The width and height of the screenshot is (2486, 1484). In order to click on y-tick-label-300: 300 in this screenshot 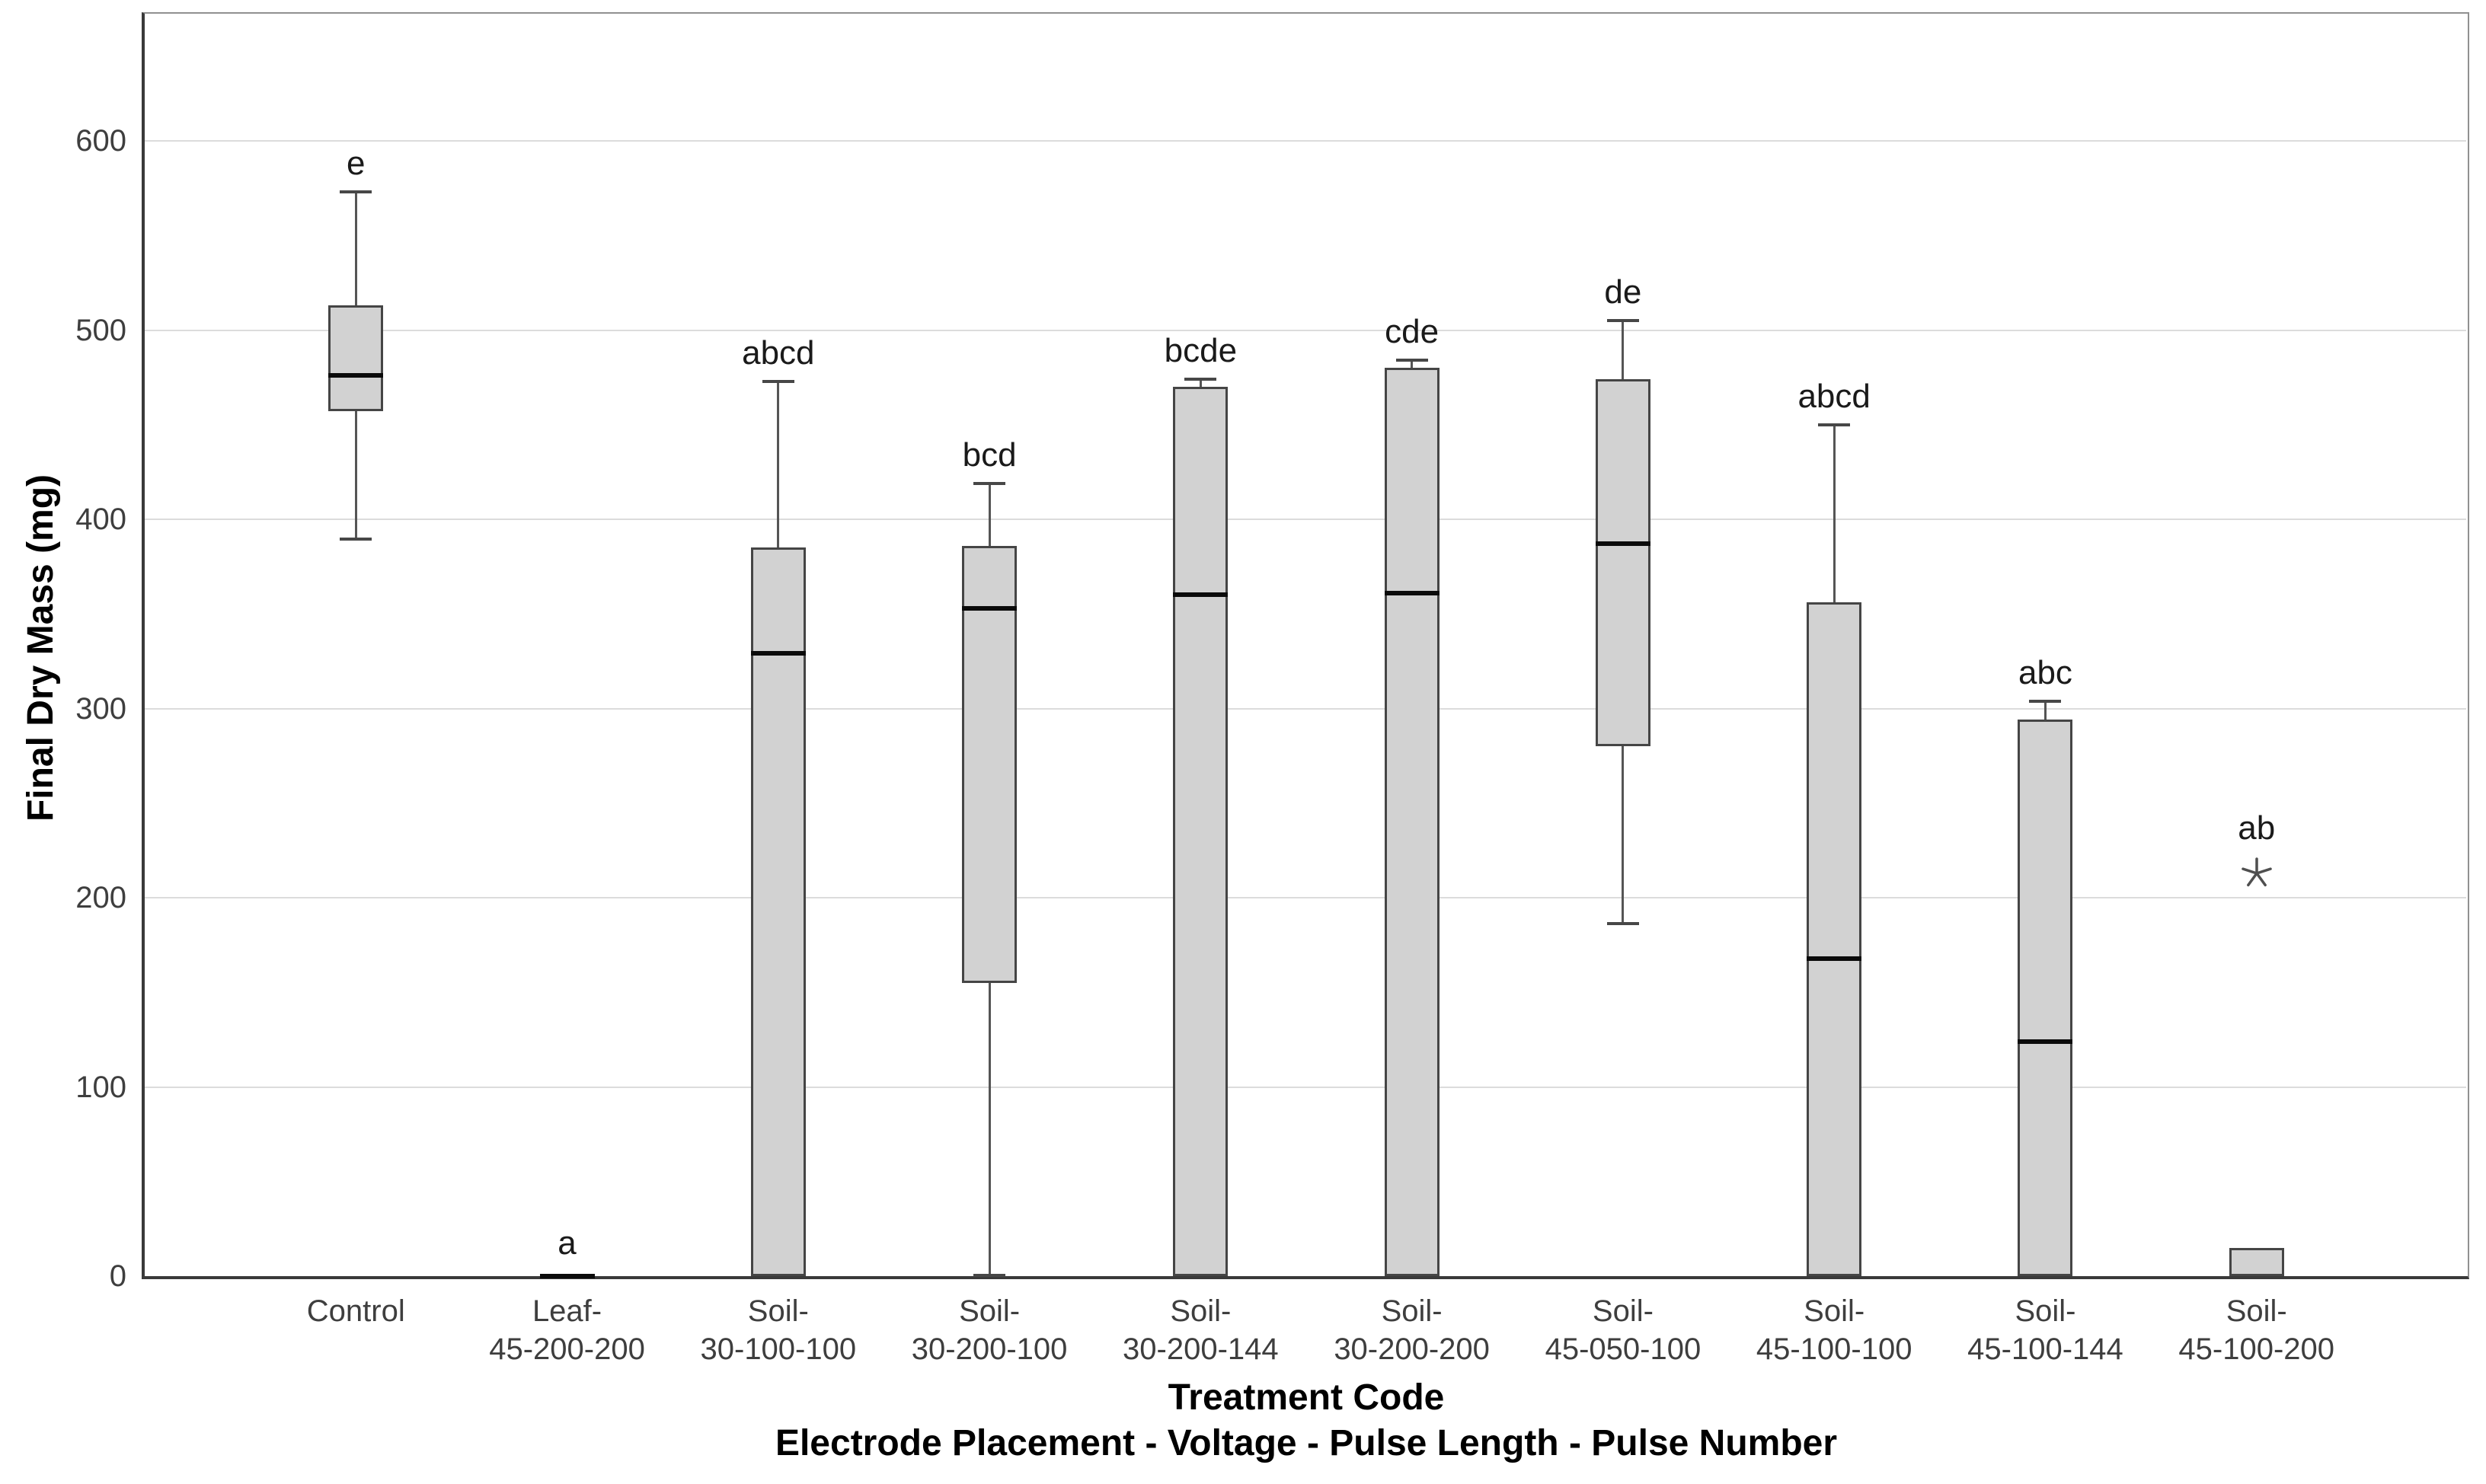, I will do `click(100, 708)`.